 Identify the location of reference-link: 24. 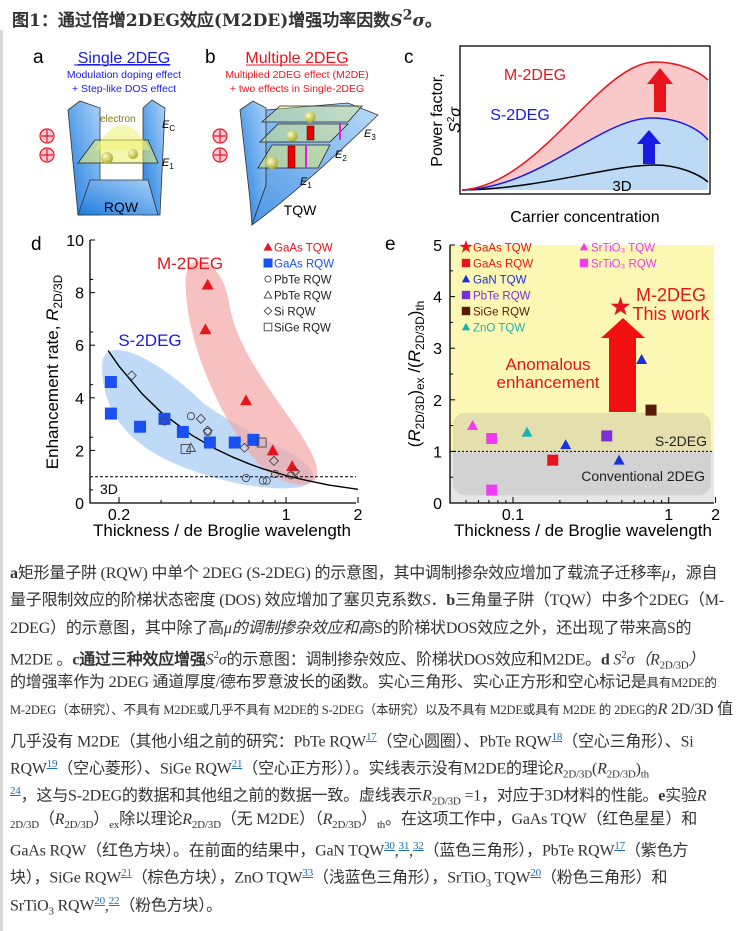
(15, 791).